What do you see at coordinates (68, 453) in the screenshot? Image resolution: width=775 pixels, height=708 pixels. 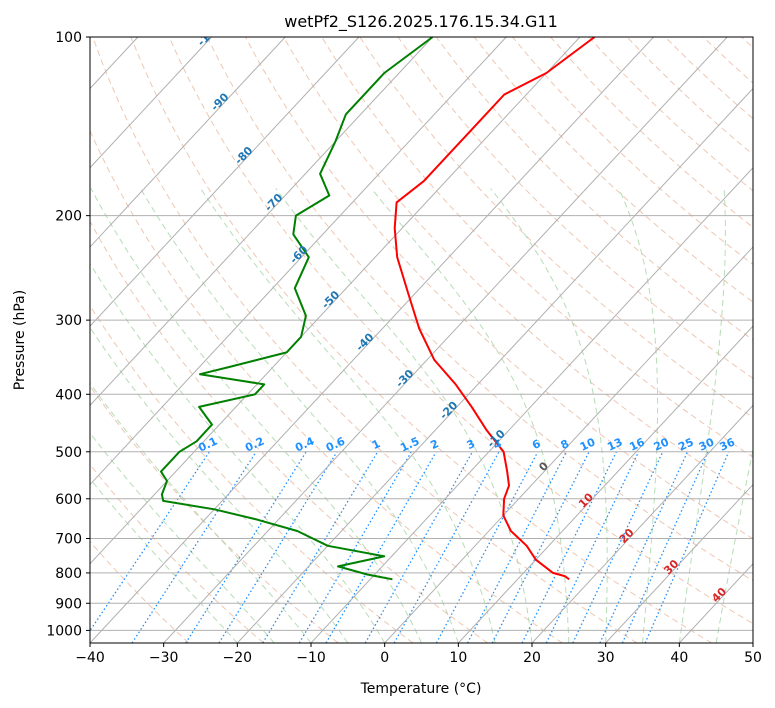 I see `y-tick-label: 500` at bounding box center [68, 453].